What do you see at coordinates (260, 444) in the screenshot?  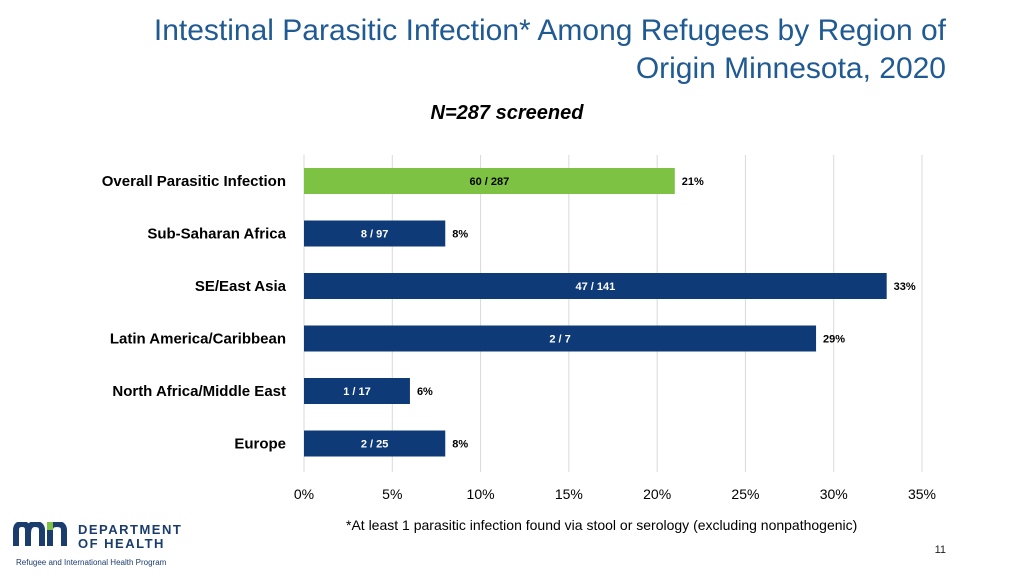 I see `category-label: Europe` at bounding box center [260, 444].